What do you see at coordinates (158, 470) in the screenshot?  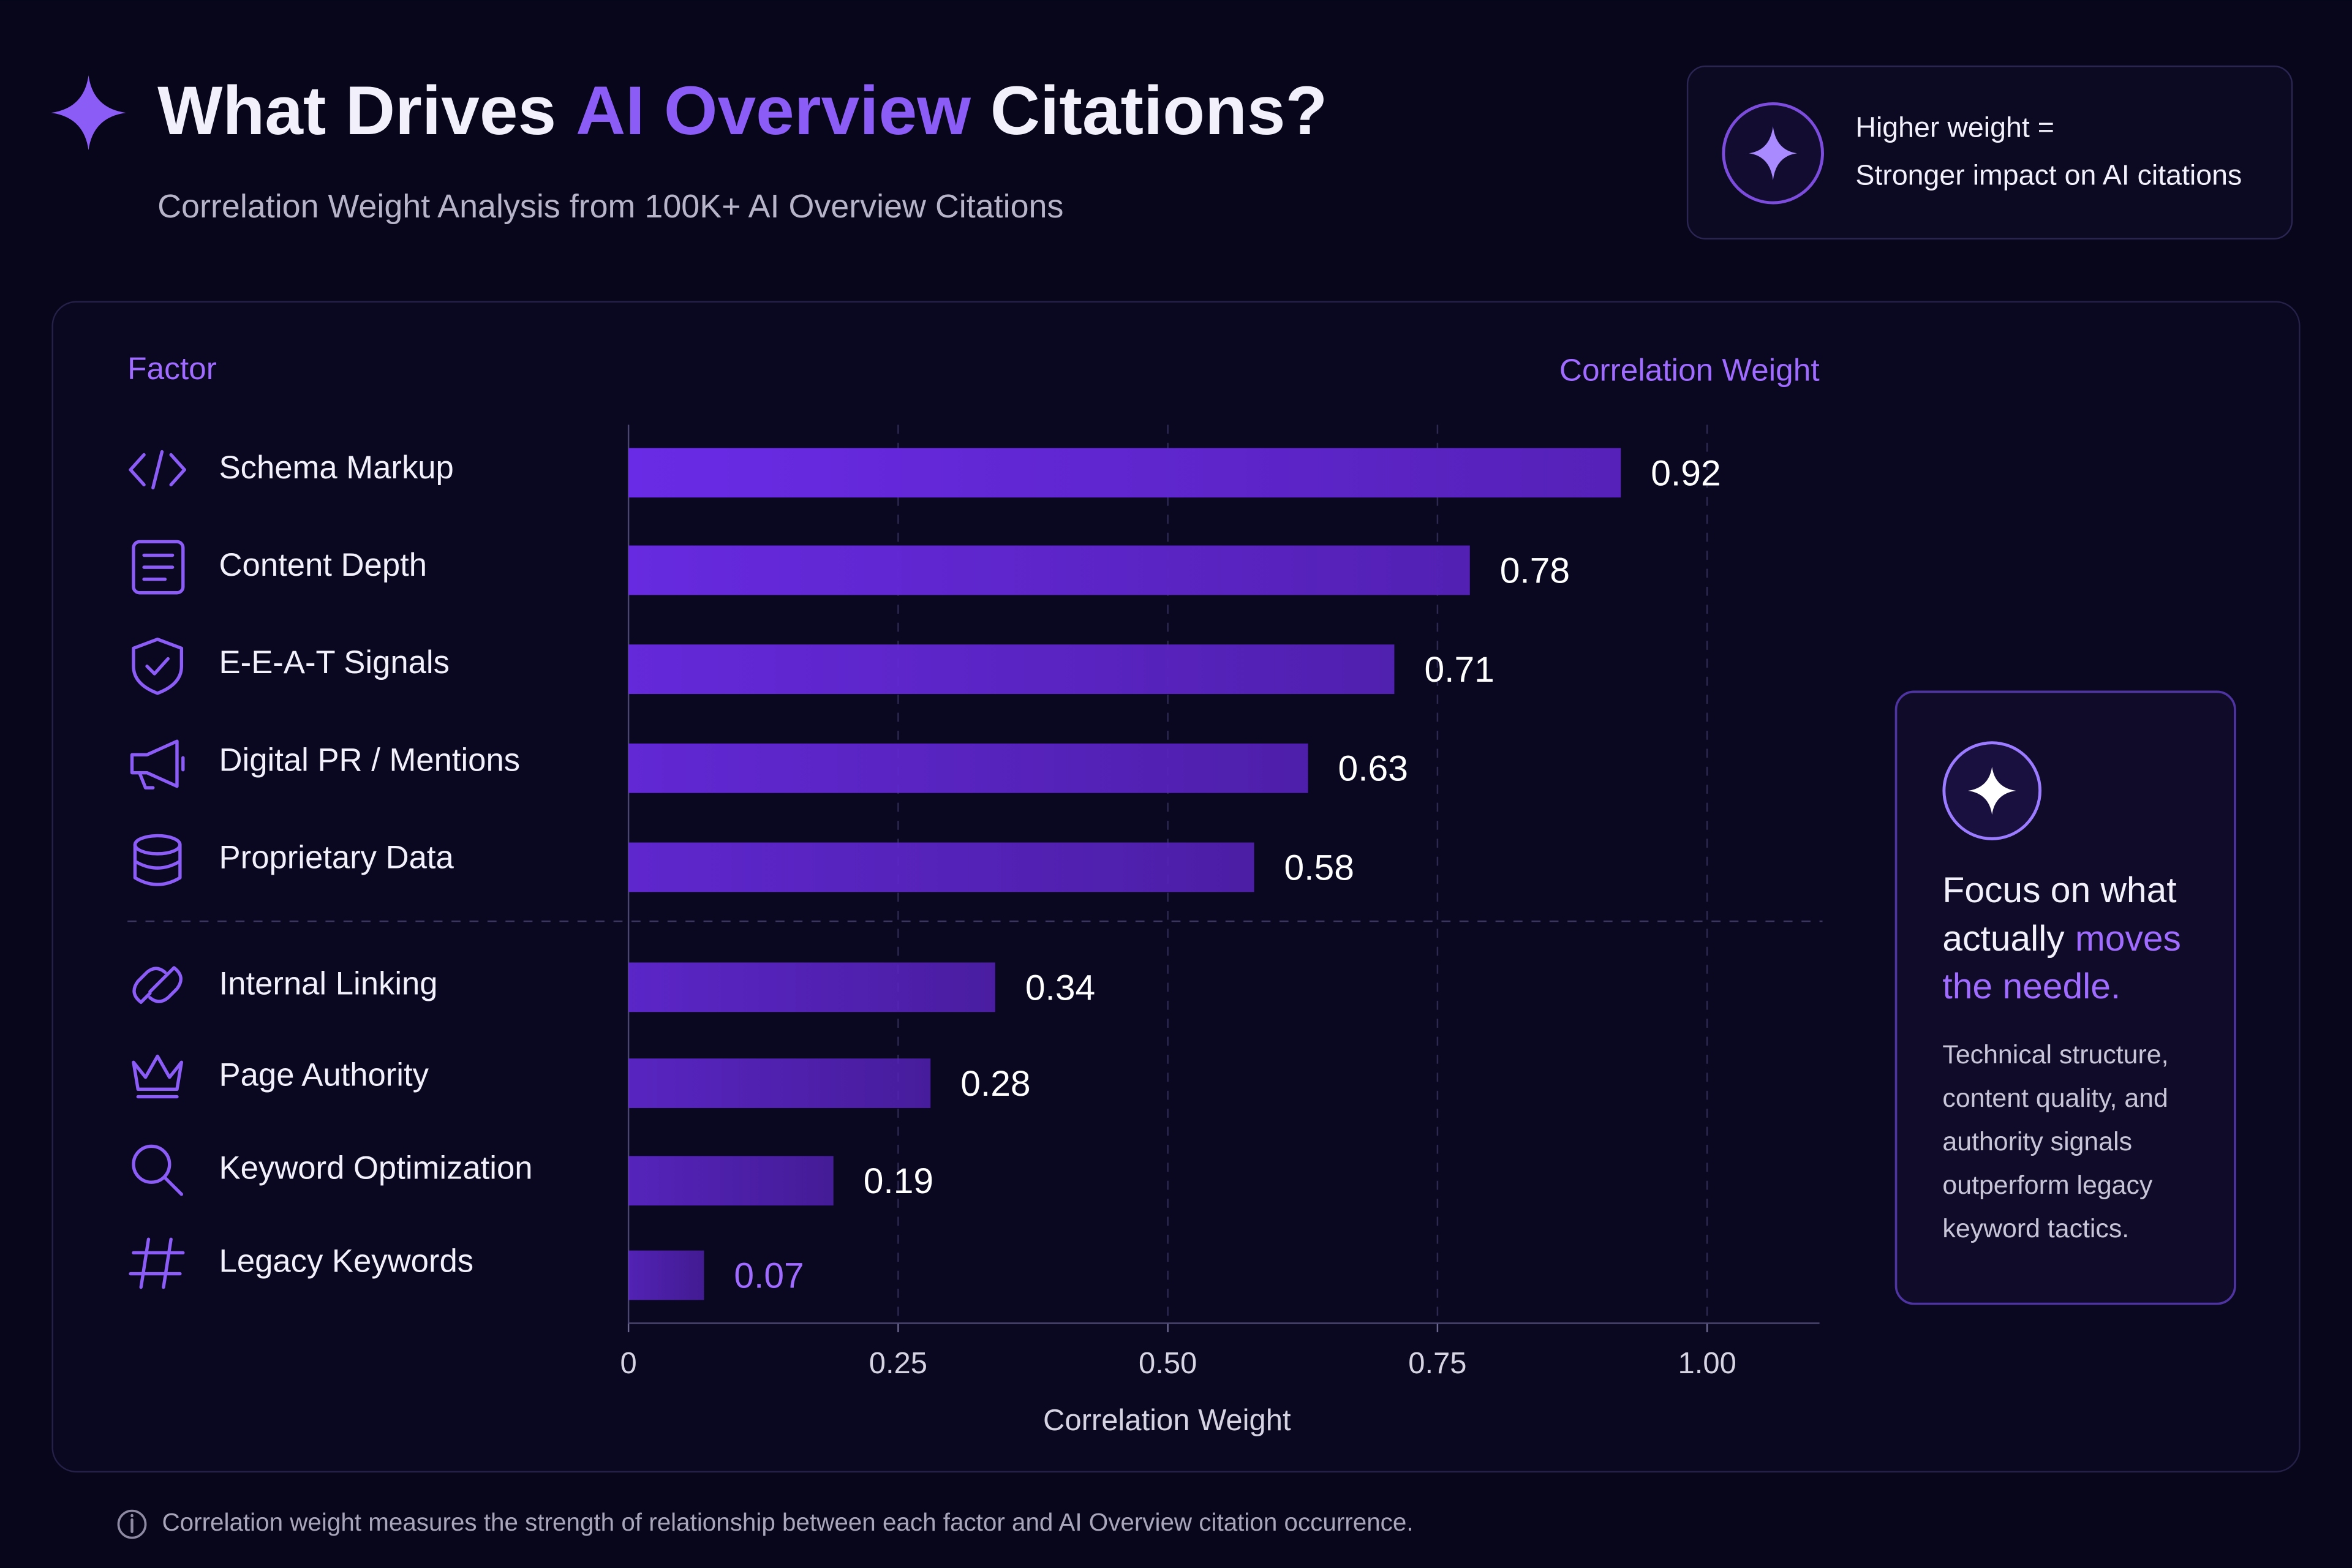 I see `icon-code` at bounding box center [158, 470].